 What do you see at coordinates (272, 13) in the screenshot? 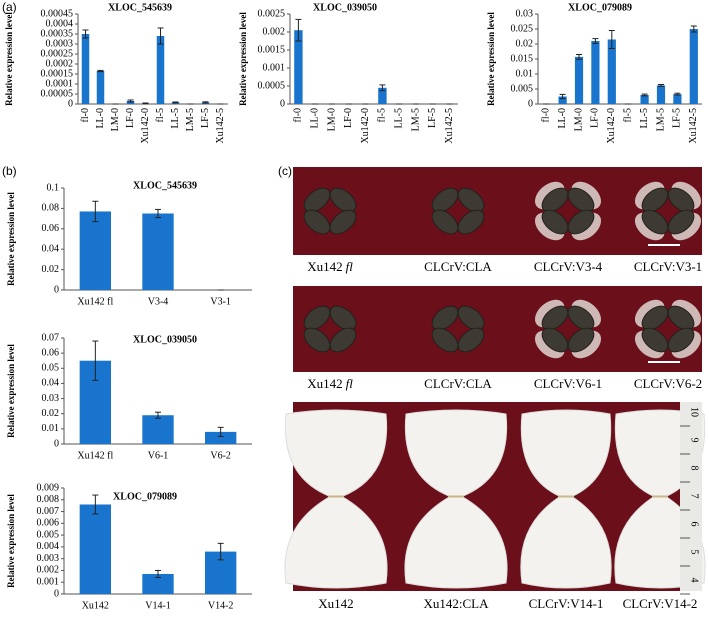
I see `y-tick-label: 0.0025` at bounding box center [272, 13].